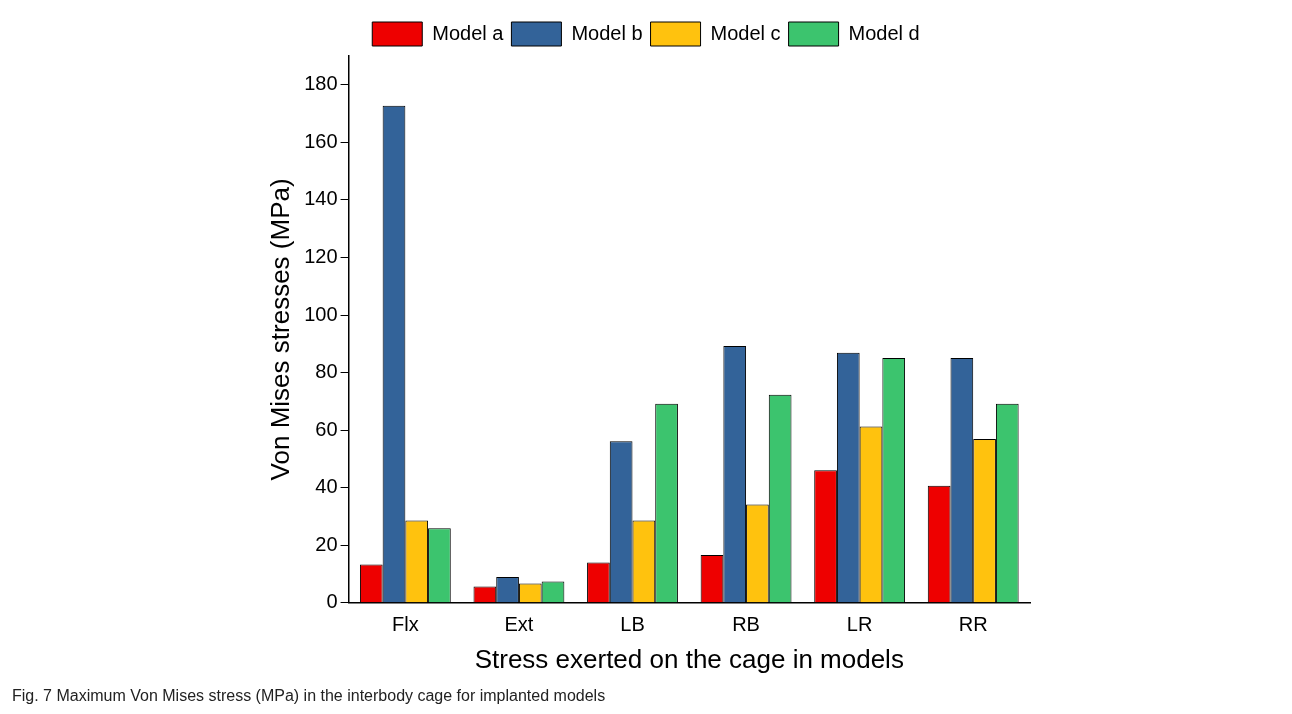 This screenshot has width=1292, height=714. Describe the element at coordinates (745, 32) in the screenshot. I see `legend-label: Model c` at that location.